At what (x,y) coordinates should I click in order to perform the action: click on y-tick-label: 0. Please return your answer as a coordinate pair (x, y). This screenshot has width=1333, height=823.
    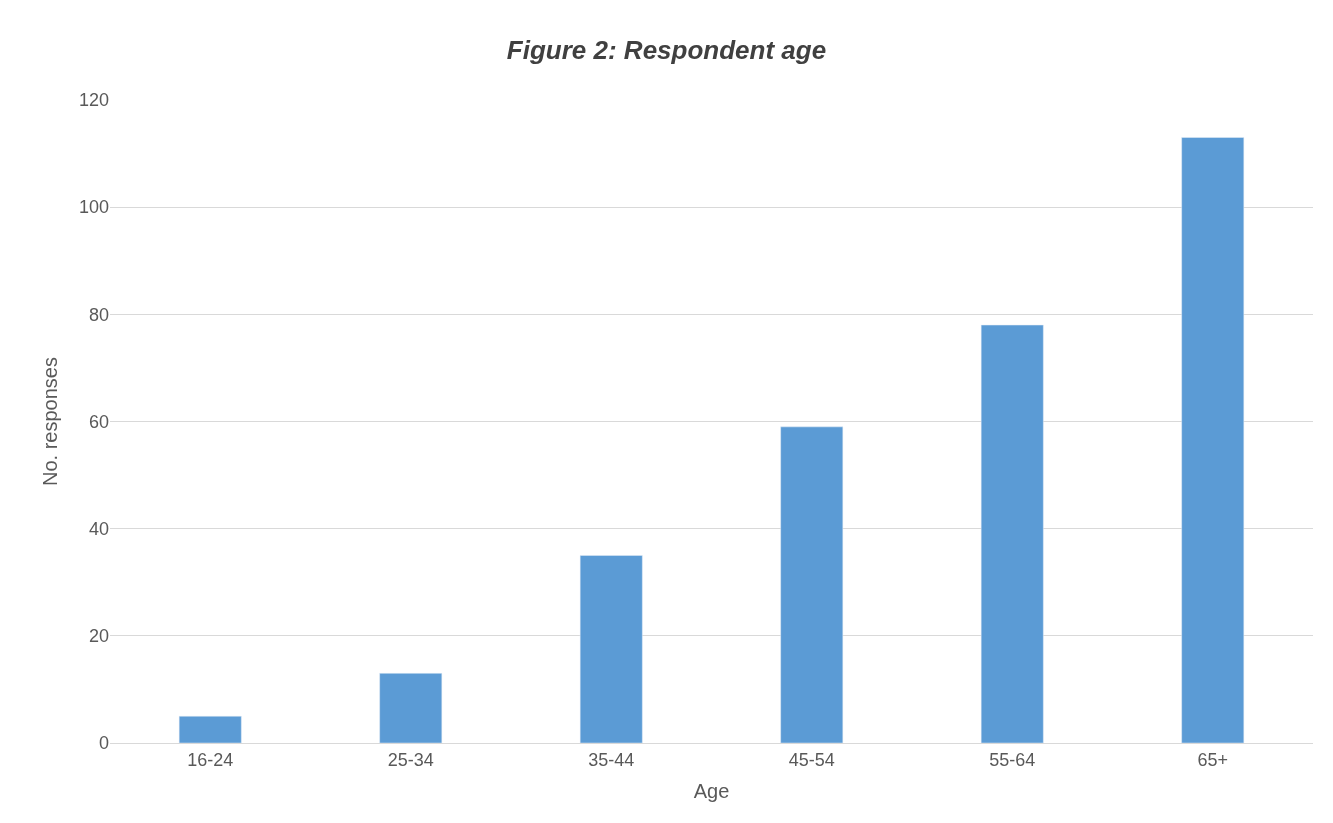
    Looking at the image, I should click on (103, 743).